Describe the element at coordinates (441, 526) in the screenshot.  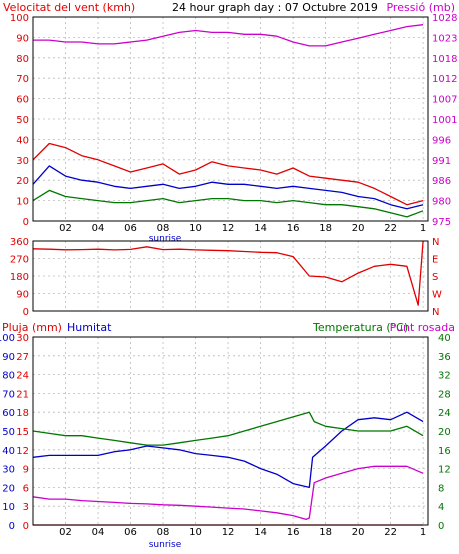
I see `climate-panel-temp-y-tick-label: 0` at that location.